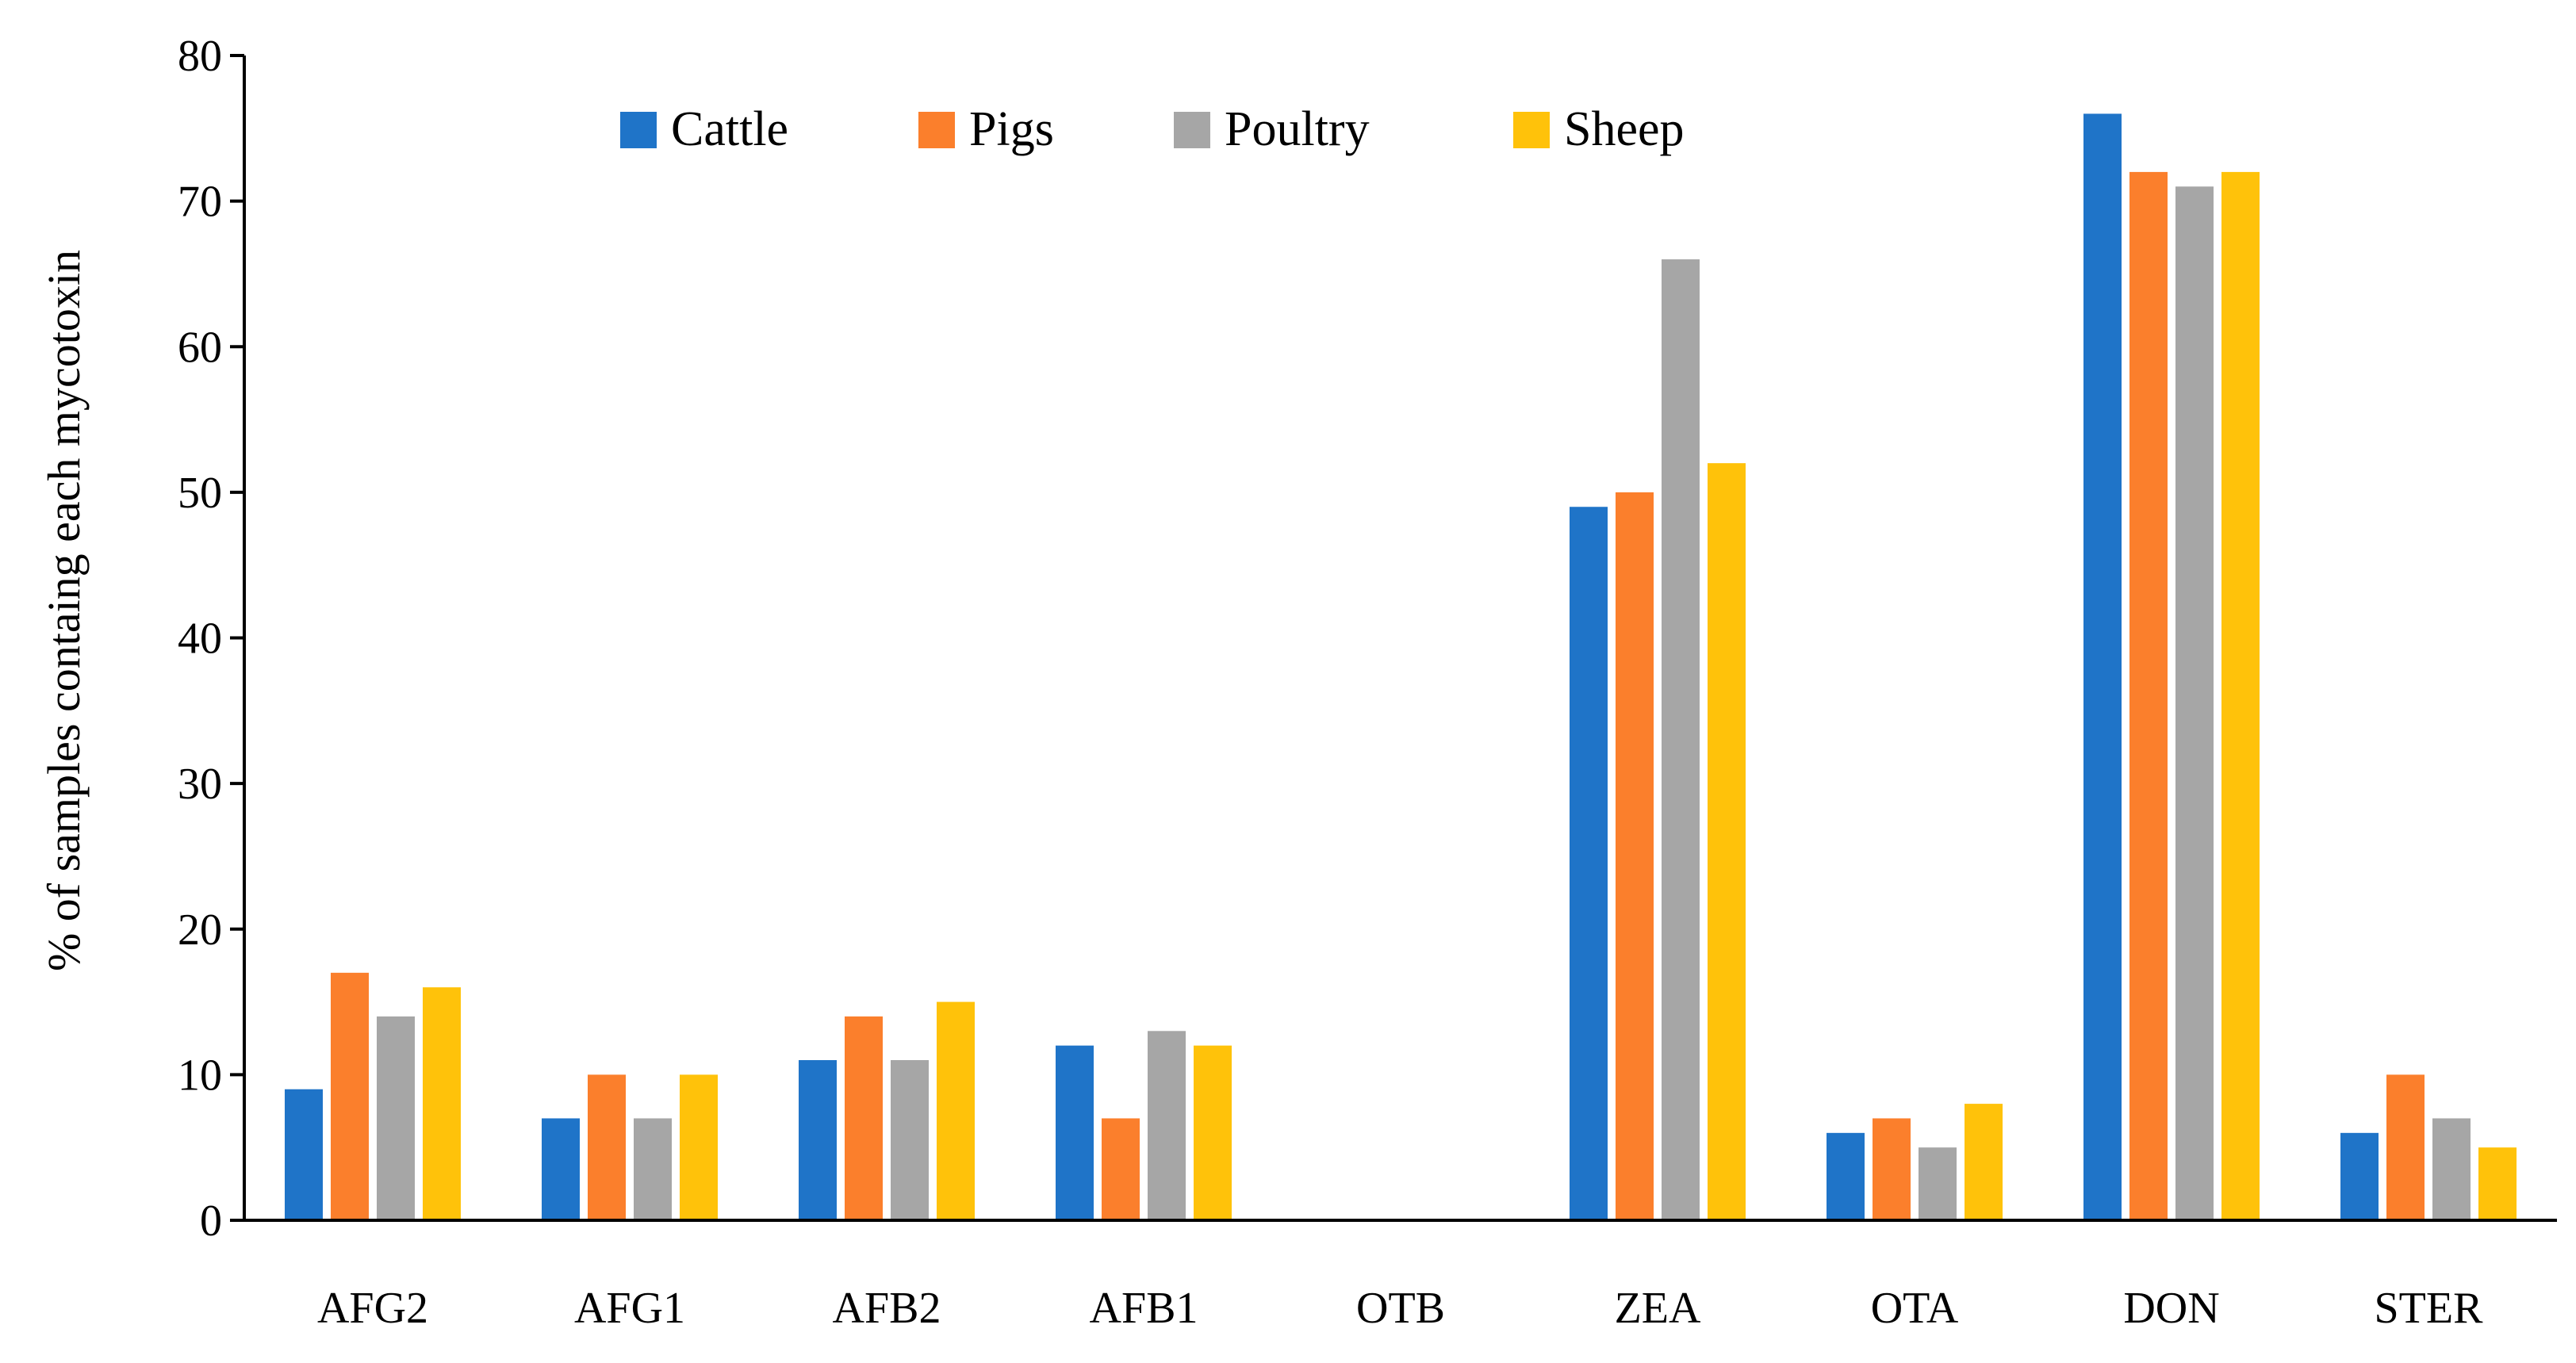 Image resolution: width=2576 pixels, height=1363 pixels. I want to click on legend-label-pigs: Pigs, so click(1011, 129).